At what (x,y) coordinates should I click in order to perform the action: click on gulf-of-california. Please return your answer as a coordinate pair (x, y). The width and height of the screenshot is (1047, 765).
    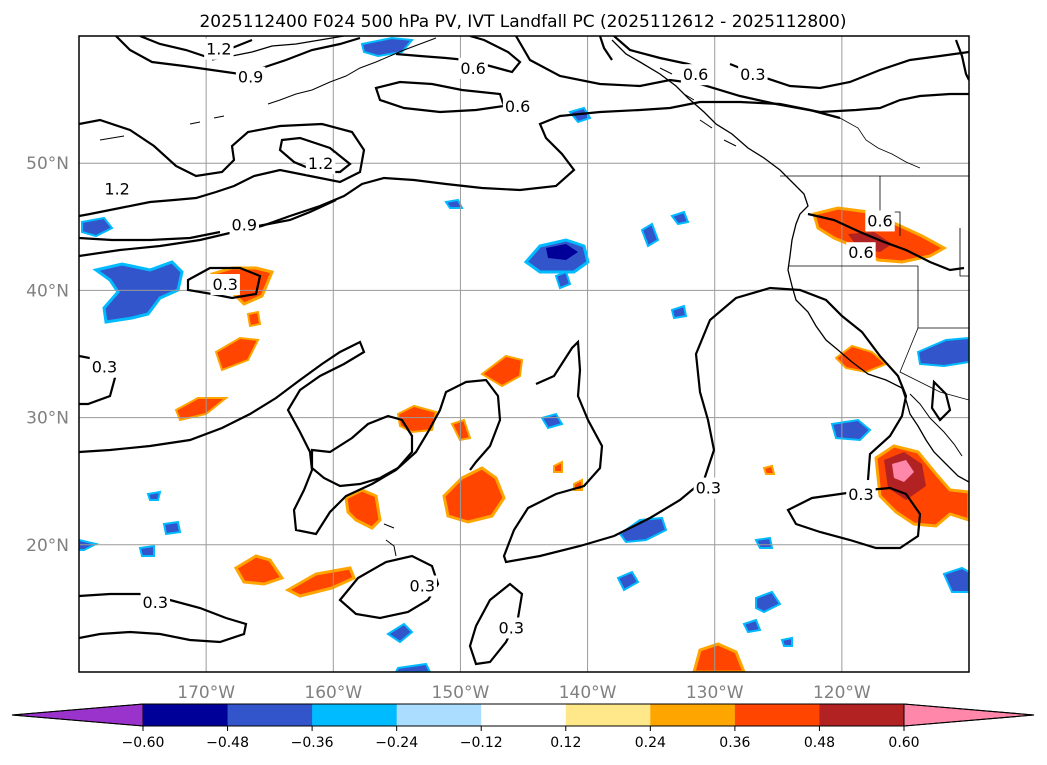
    Looking at the image, I should click on (936, 425).